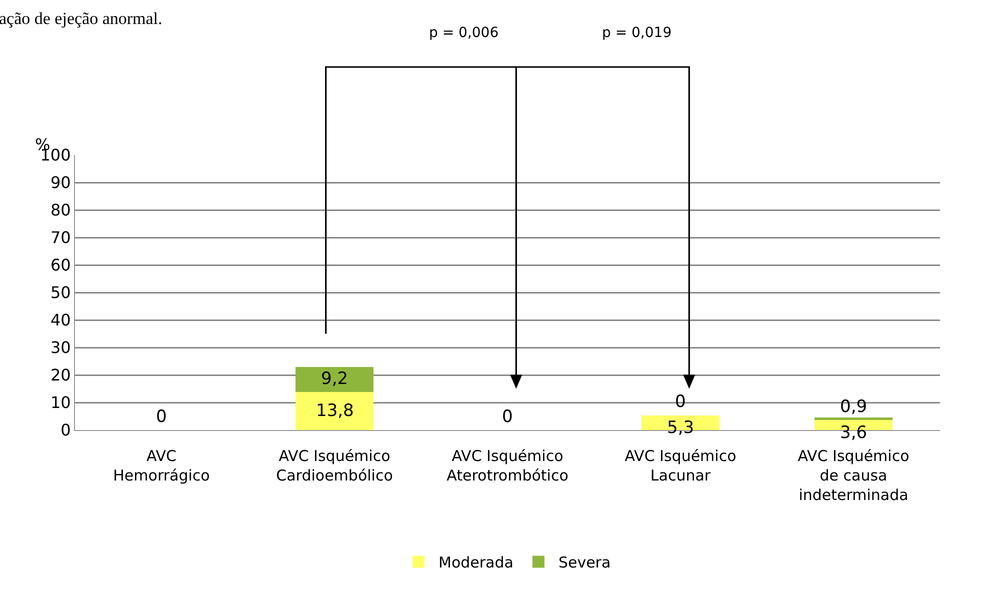 The height and width of the screenshot is (591, 988). What do you see at coordinates (464, 33) in the screenshot?
I see `text: p = 0,006` at bounding box center [464, 33].